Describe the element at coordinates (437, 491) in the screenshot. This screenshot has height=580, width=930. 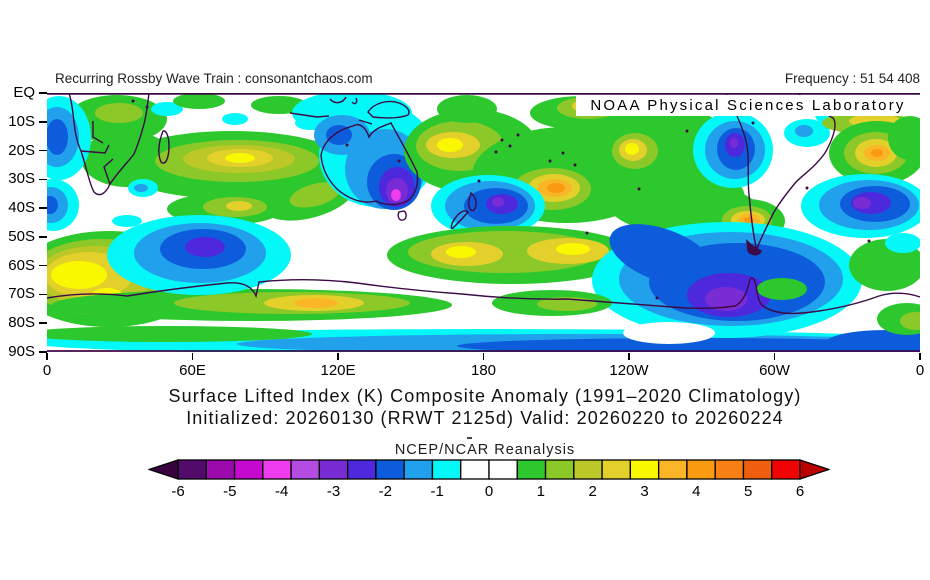
I see `colorbar-tick-label: -1` at that location.